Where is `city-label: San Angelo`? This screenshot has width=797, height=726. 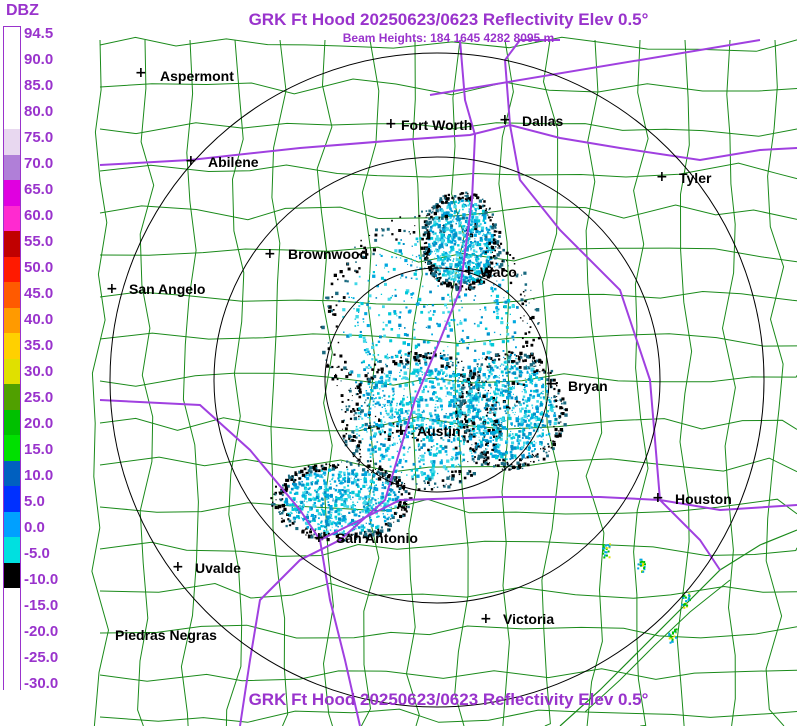 city-label: San Angelo is located at coordinates (167, 289).